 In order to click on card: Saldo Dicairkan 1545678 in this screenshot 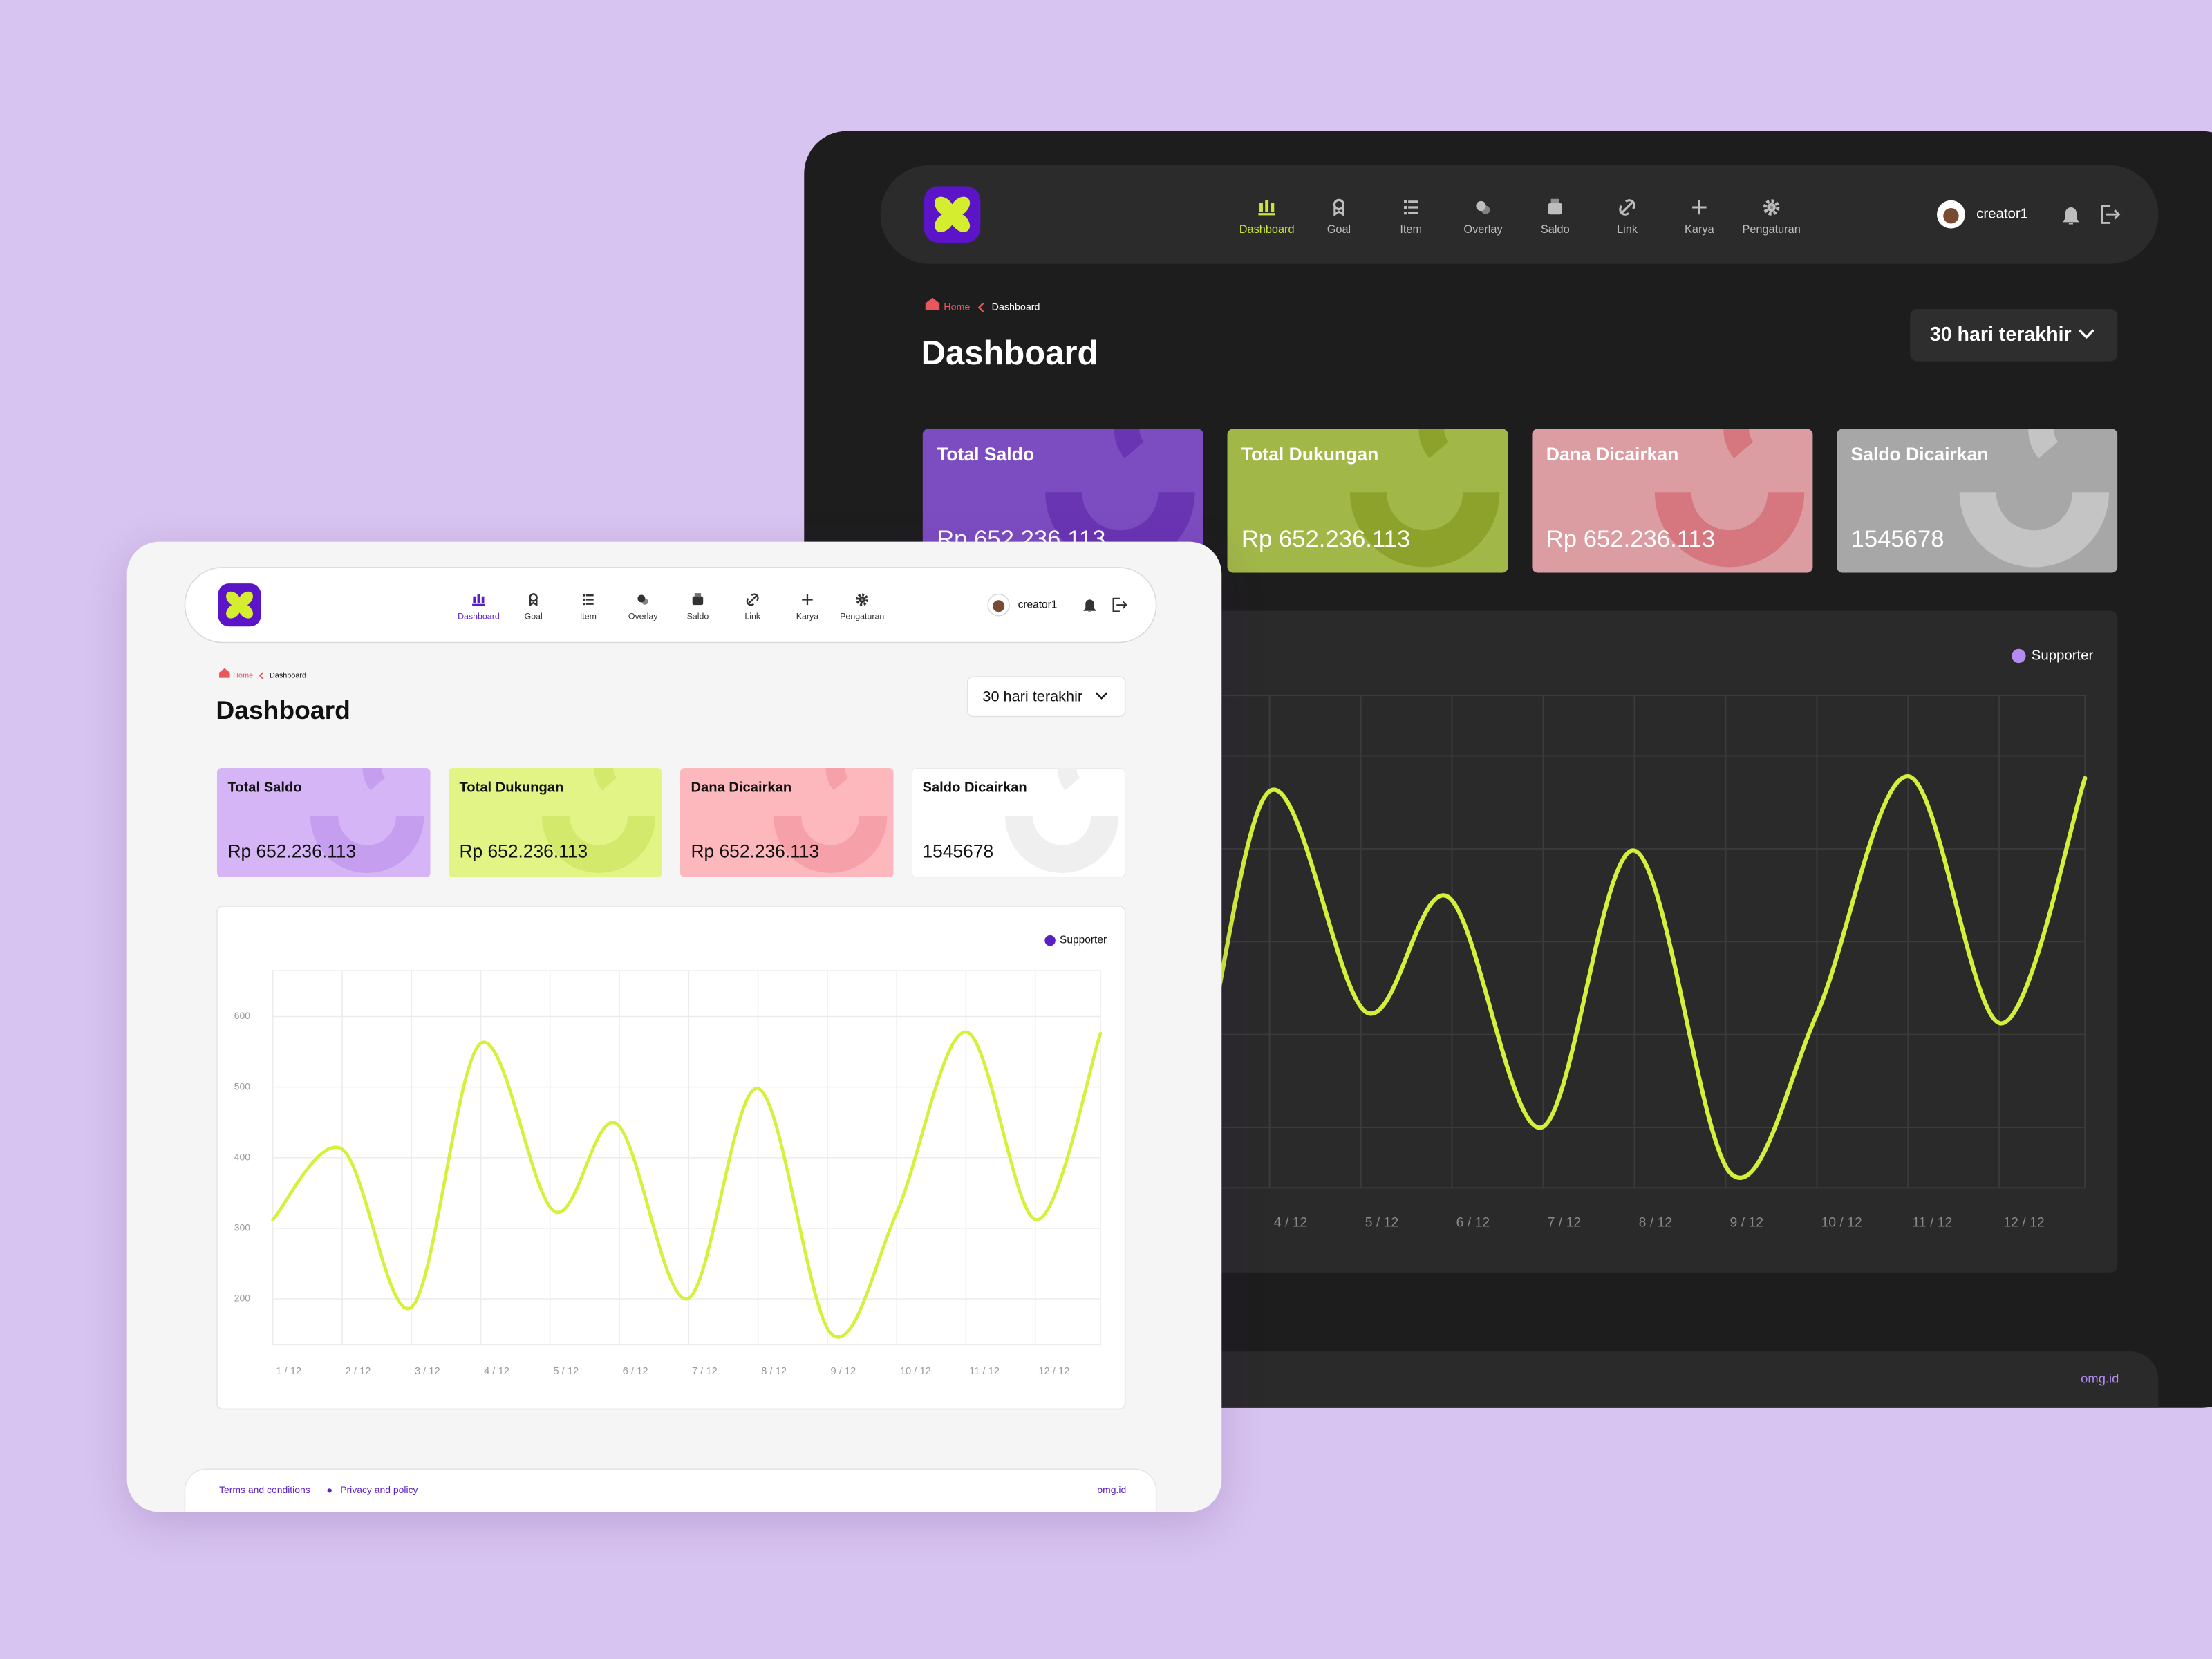, I will do `click(1018, 822)`.